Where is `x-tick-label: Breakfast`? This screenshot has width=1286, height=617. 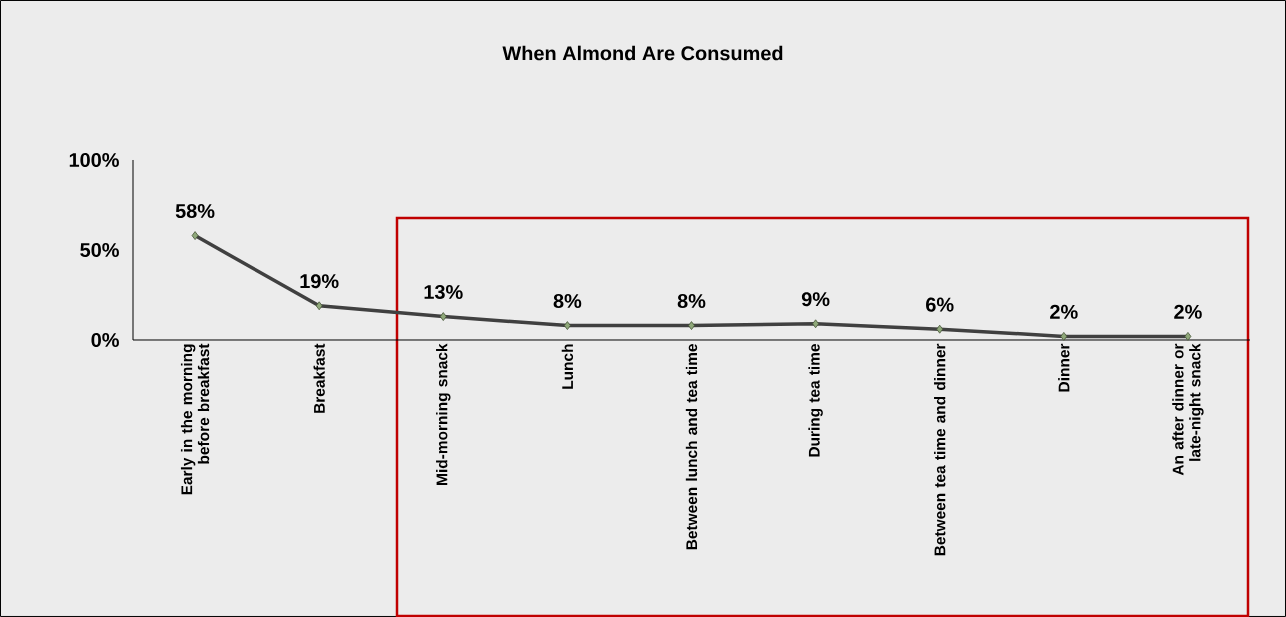
x-tick-label: Breakfast is located at coordinates (319, 378).